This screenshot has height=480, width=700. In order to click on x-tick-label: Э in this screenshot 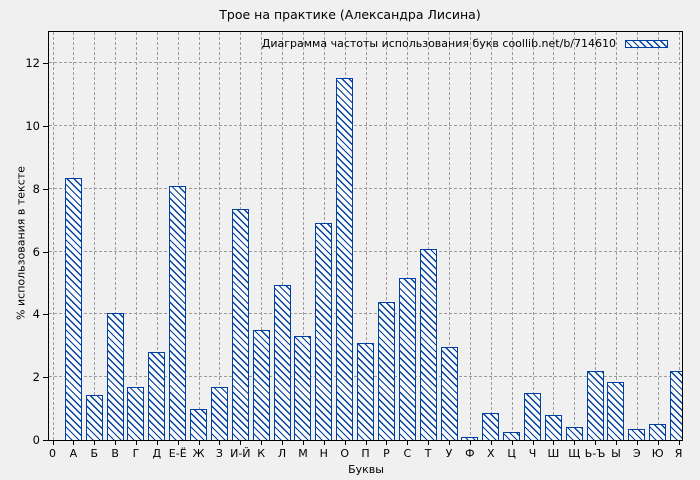, I will do `click(637, 453)`.